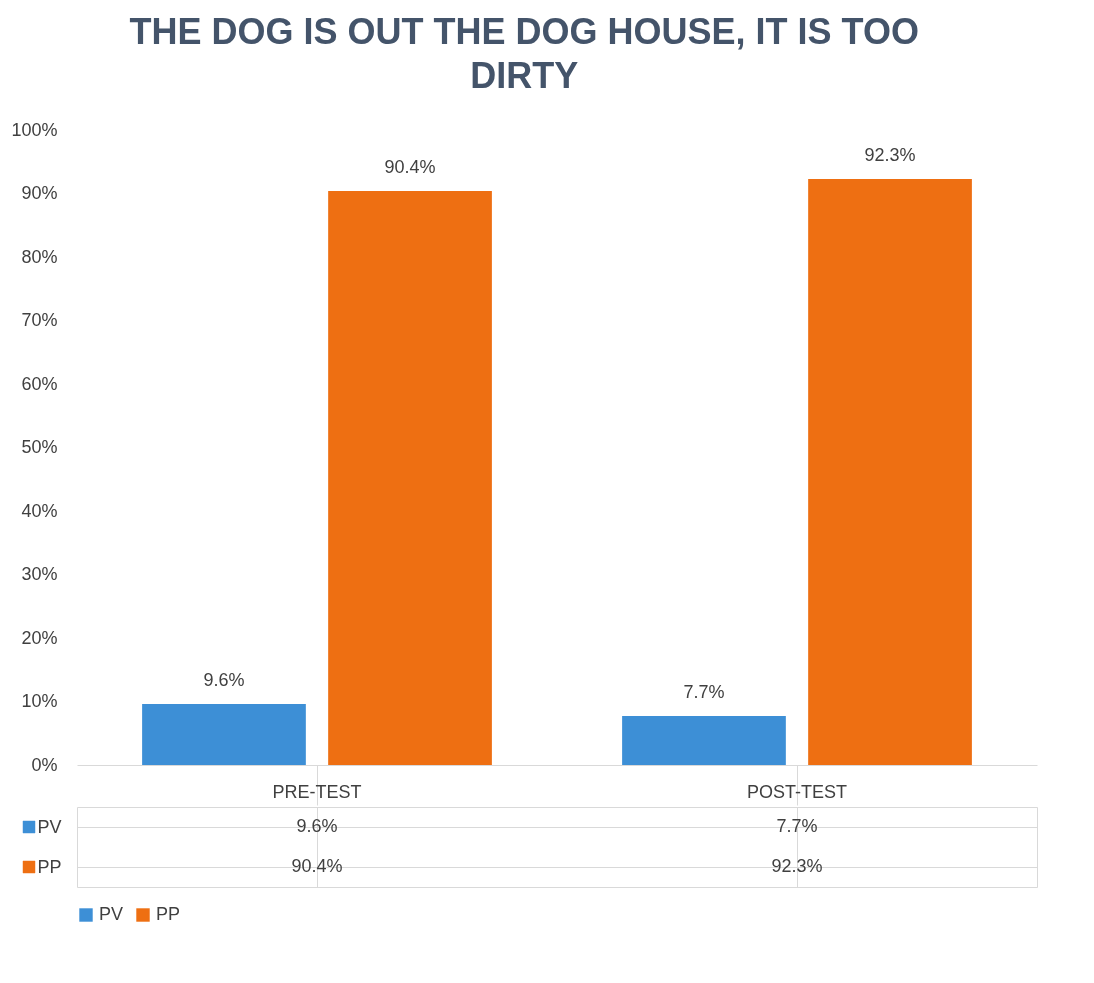  What do you see at coordinates (39, 193) in the screenshot?
I see `y-tick-label: 90%` at bounding box center [39, 193].